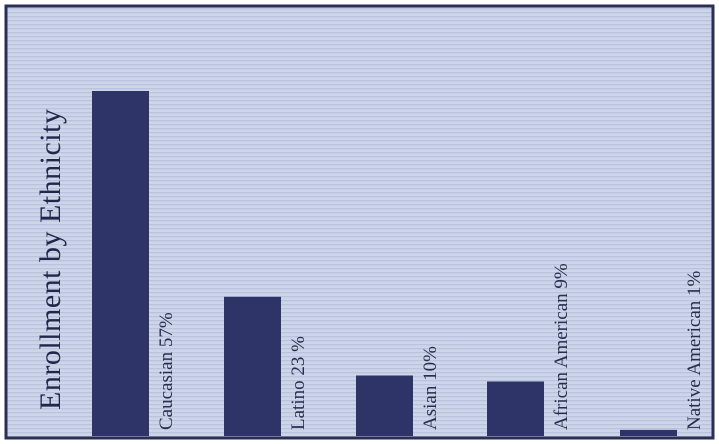 The image size is (719, 444). What do you see at coordinates (694, 350) in the screenshot?
I see `bar-label-native-american: Native American 1%` at bounding box center [694, 350].